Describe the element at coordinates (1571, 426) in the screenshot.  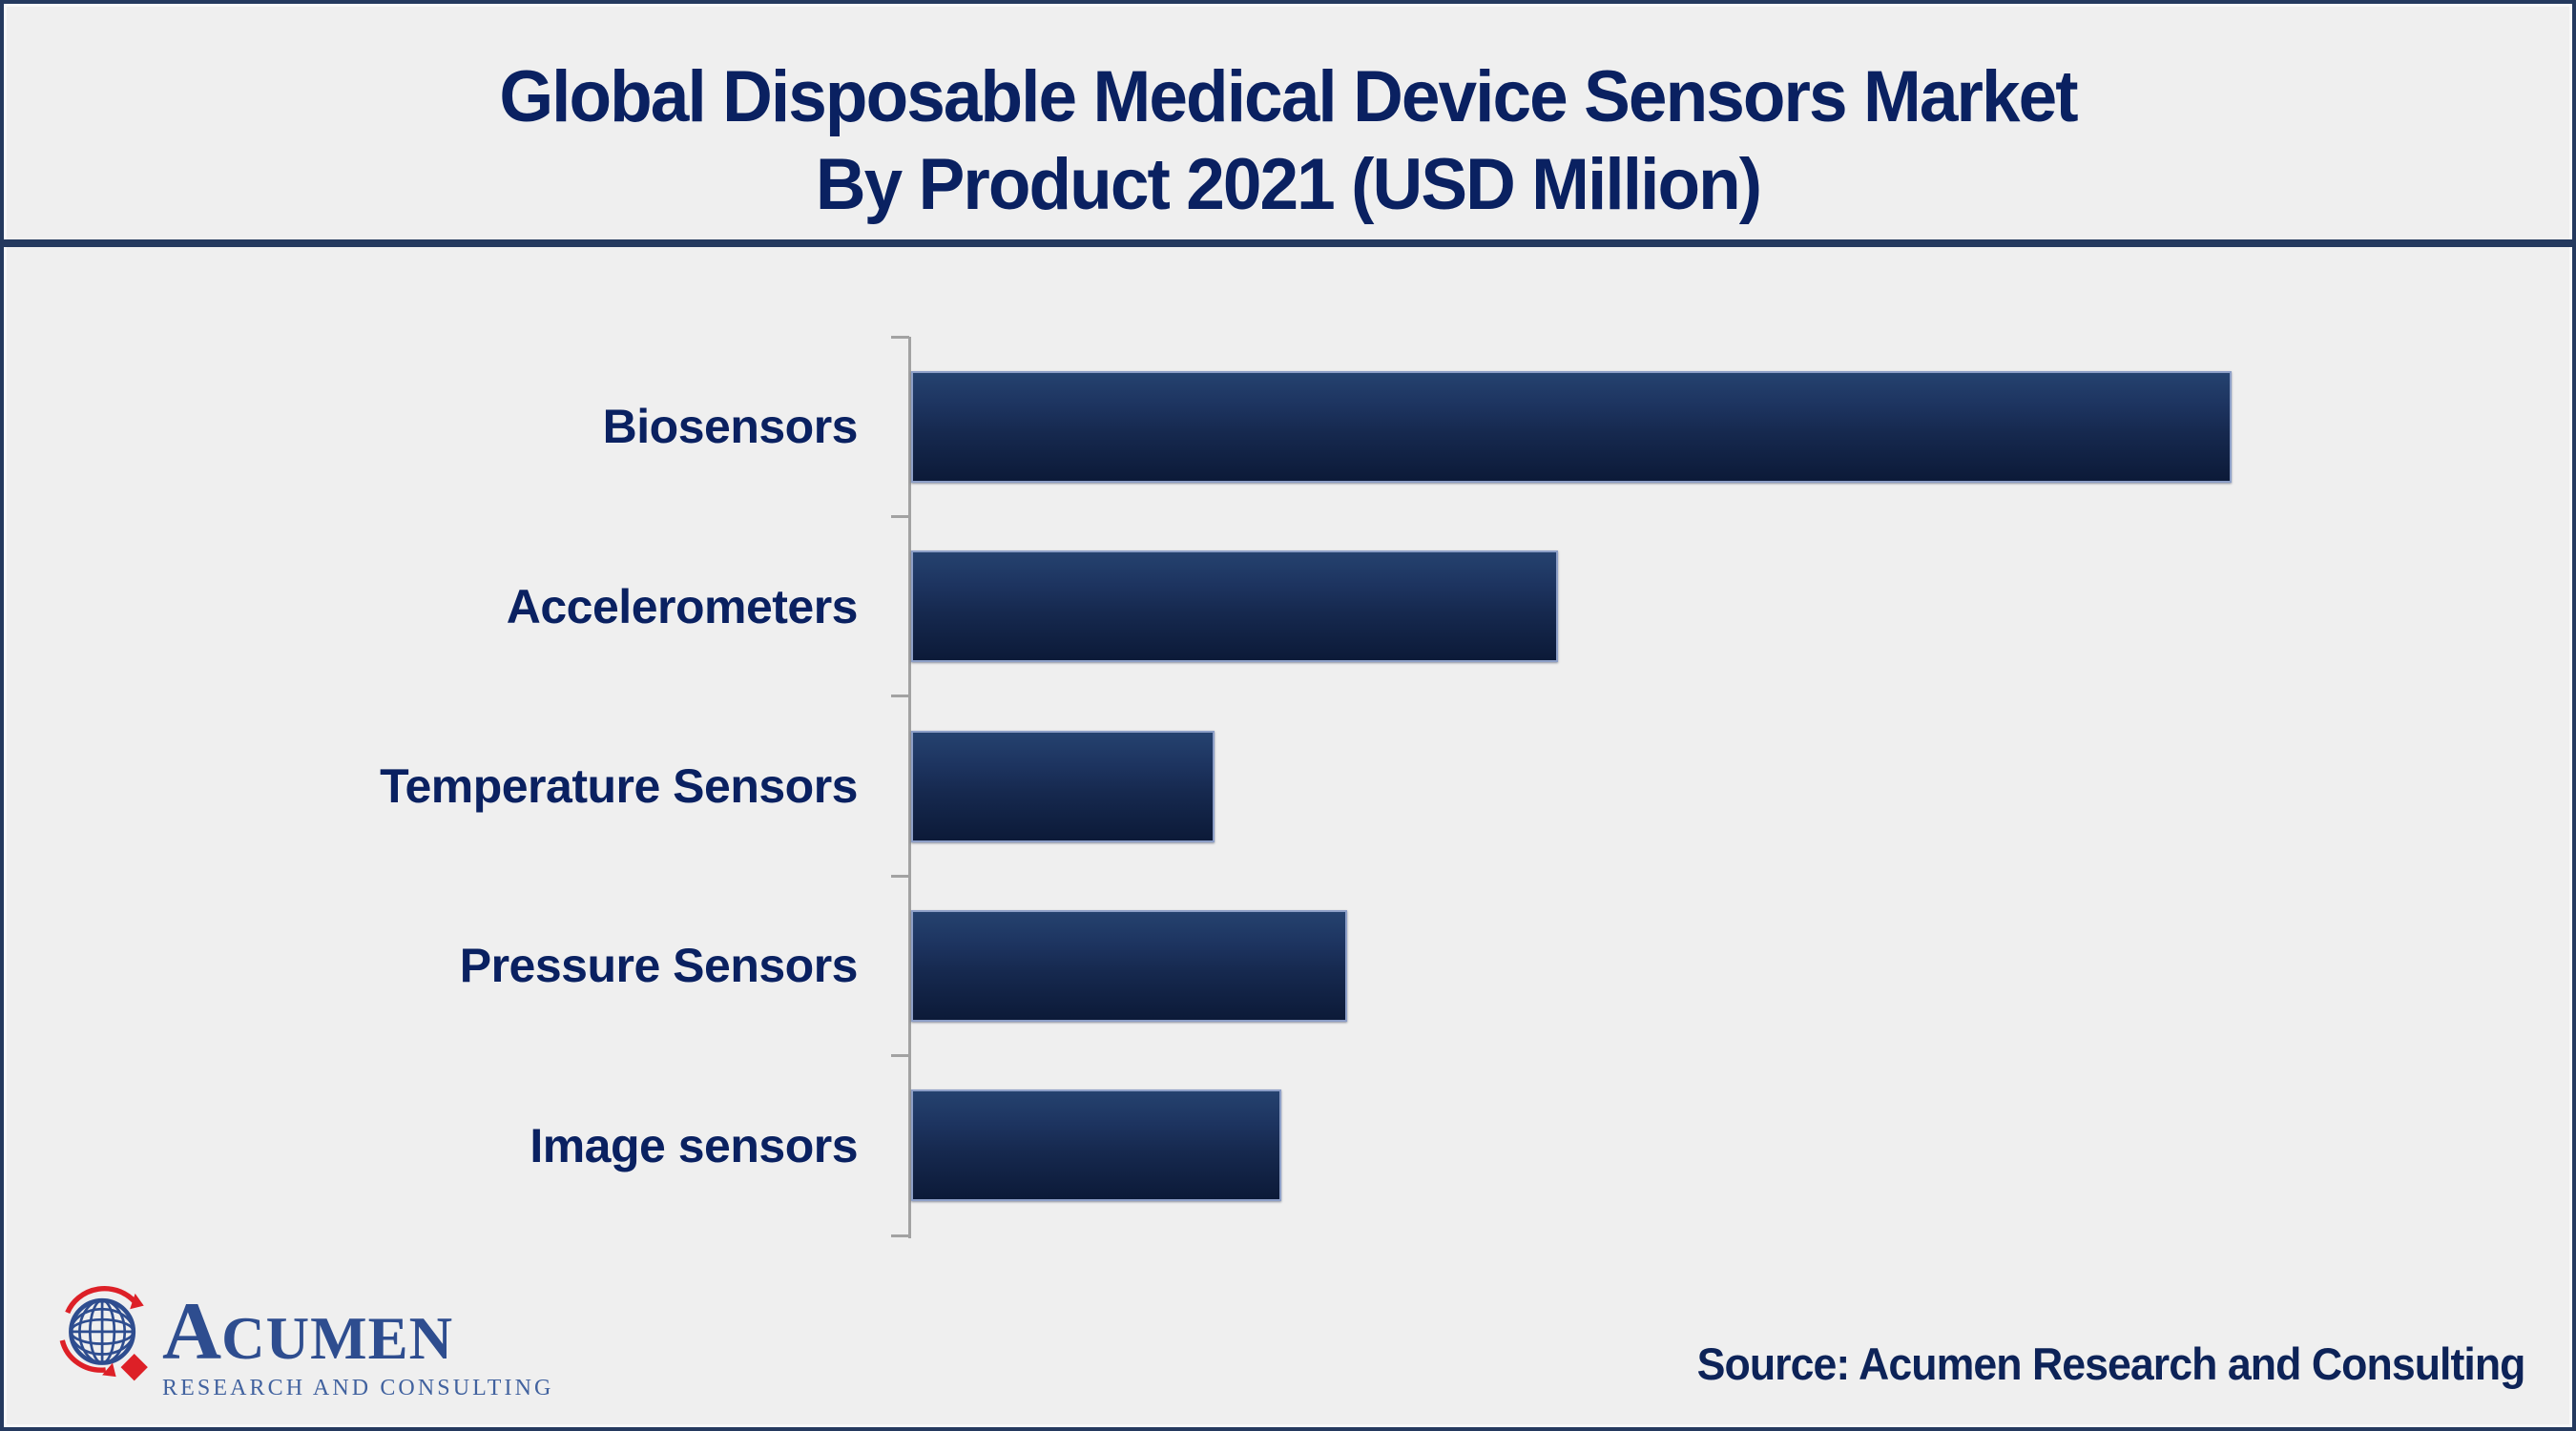
I see `bar-biosensors` at that location.